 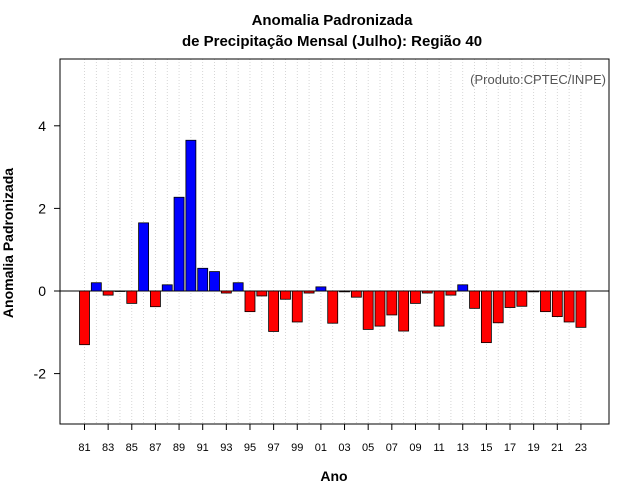 What do you see at coordinates (84, 318) in the screenshot?
I see `bar-1981` at bounding box center [84, 318].